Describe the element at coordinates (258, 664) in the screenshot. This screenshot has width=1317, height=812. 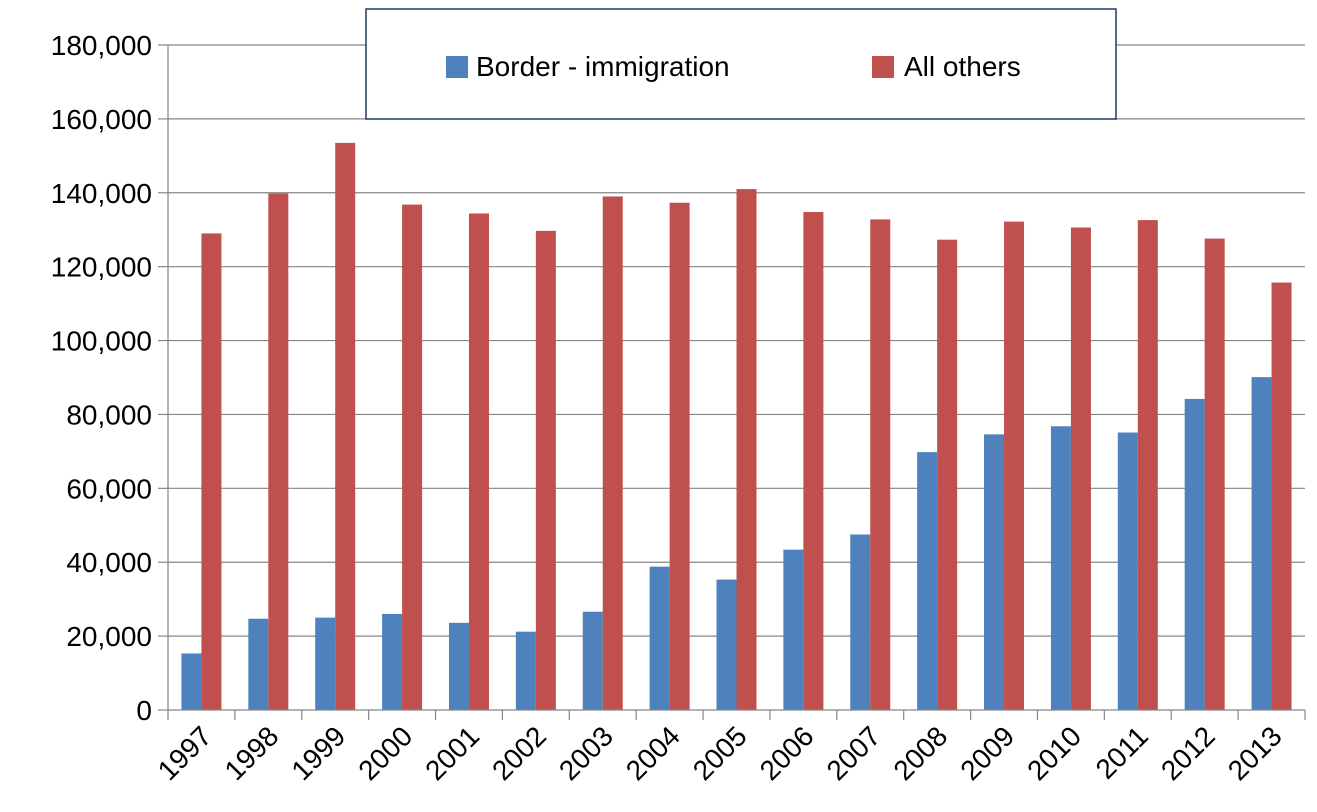
I see `bar-border-immigration-1998` at that location.